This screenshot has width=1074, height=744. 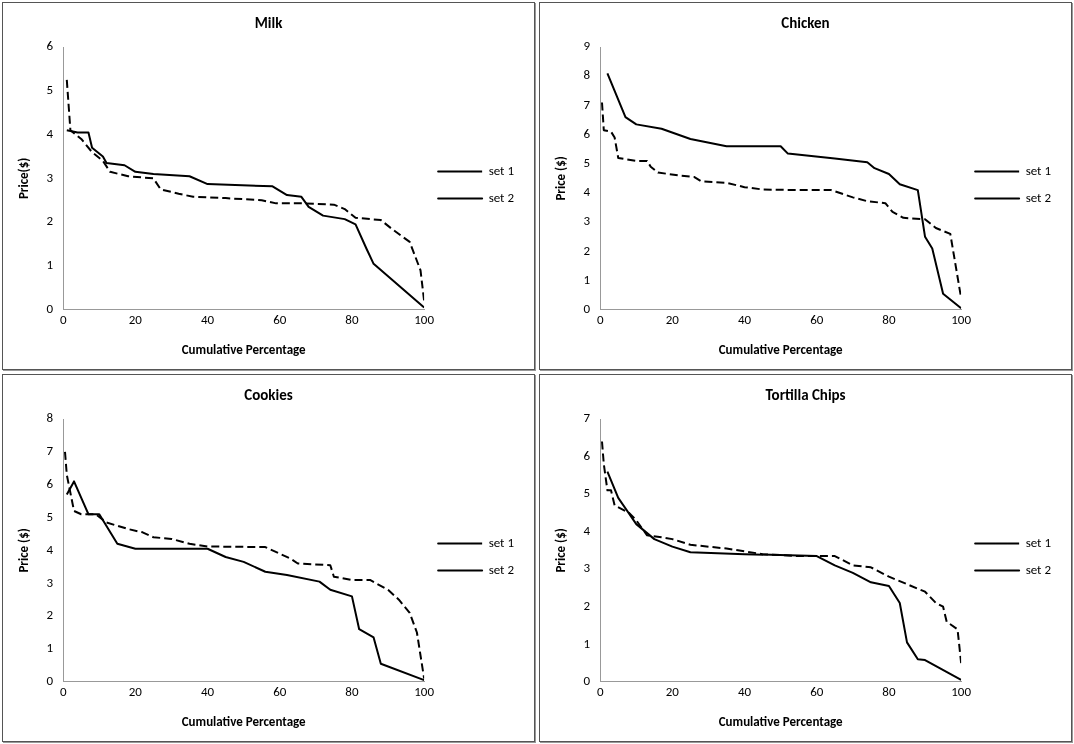 What do you see at coordinates (587, 46) in the screenshot?
I see `y-tick-label: 9` at bounding box center [587, 46].